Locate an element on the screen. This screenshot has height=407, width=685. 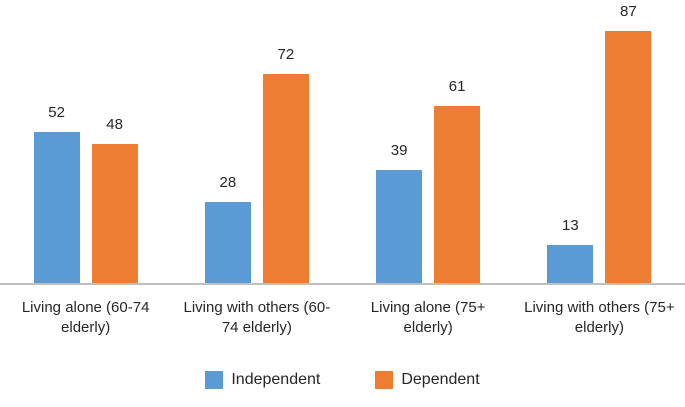
x-axis-label-text: Living alone (60-74 elderly) is located at coordinates (85, 317).